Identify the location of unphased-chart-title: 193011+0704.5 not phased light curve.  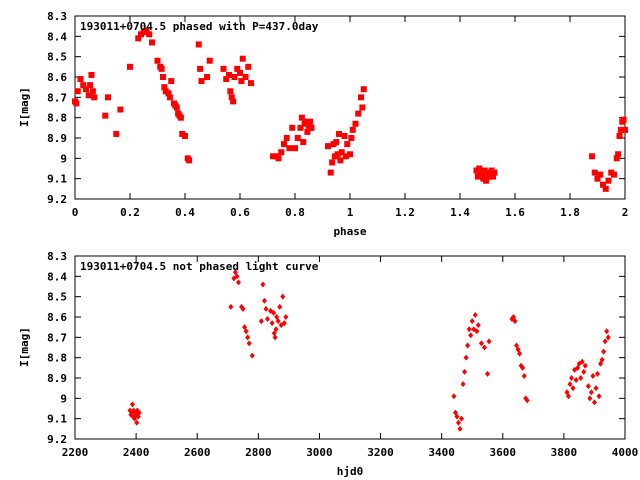
(199, 266).